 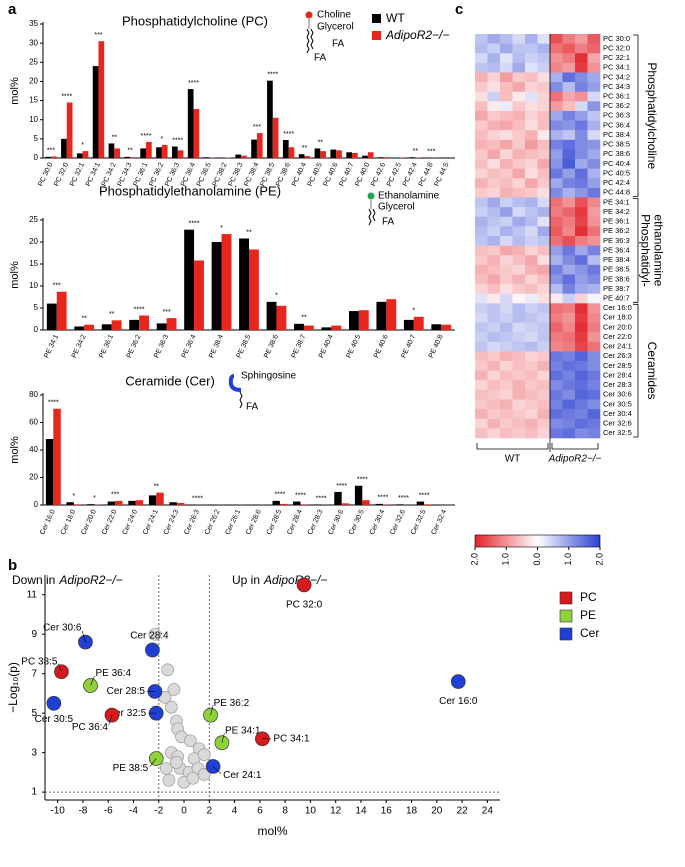 I want to click on label-leader, so click(x=212, y=710).